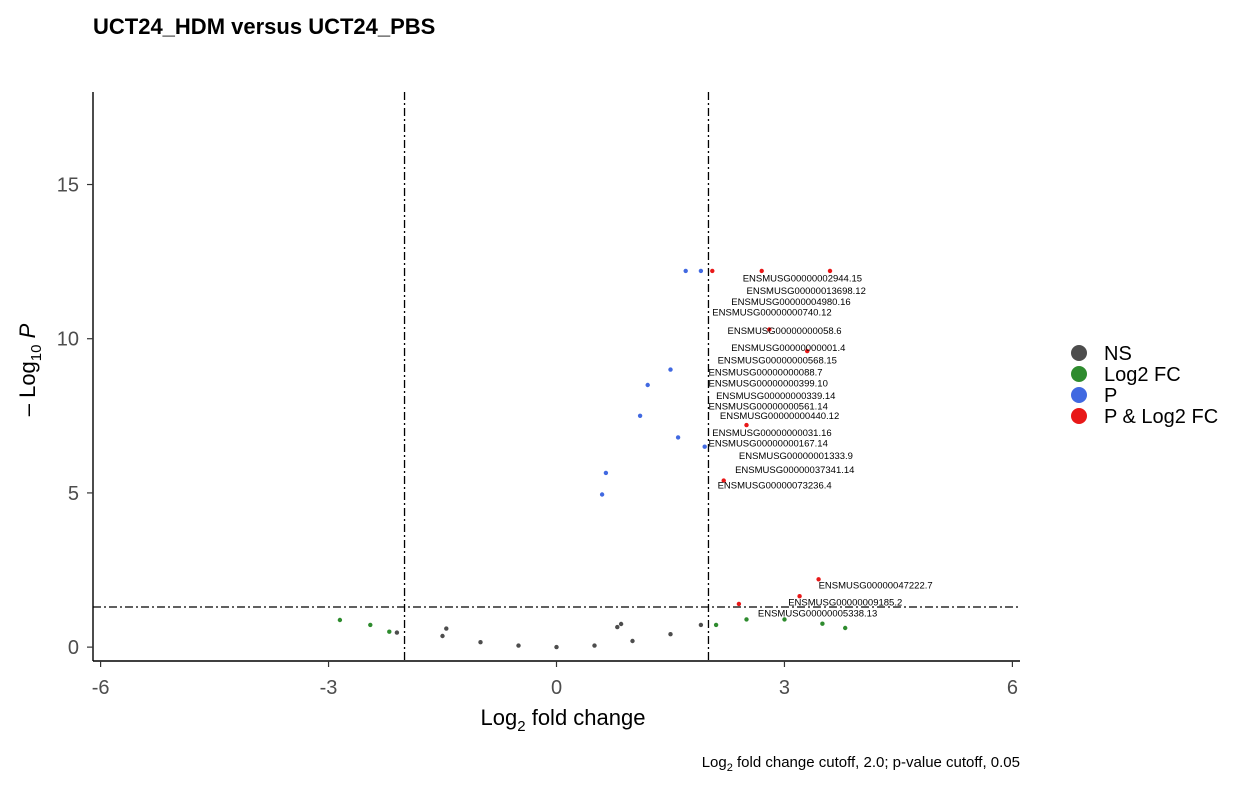 The width and height of the screenshot is (1258, 792). What do you see at coordinates (784, 688) in the screenshot?
I see `x-tick-label: 3` at bounding box center [784, 688].